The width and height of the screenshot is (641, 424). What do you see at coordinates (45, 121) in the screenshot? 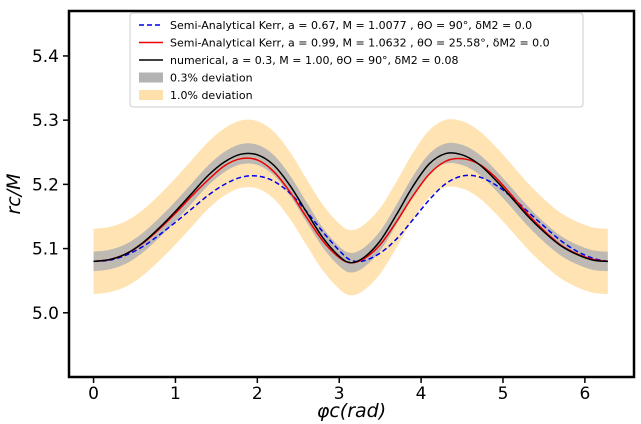
I see `y-tick-label: 5.3` at bounding box center [45, 121].